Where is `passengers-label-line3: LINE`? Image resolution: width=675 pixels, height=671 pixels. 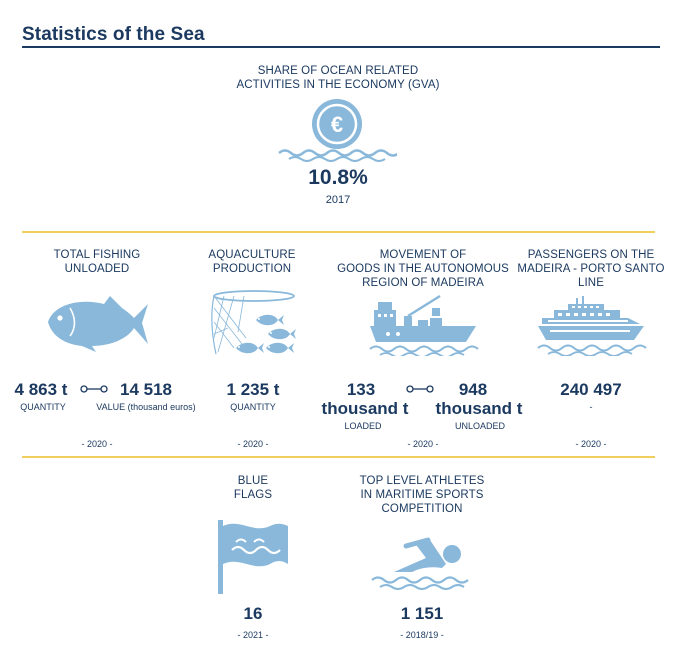 passengers-label-line3: LINE is located at coordinates (591, 283).